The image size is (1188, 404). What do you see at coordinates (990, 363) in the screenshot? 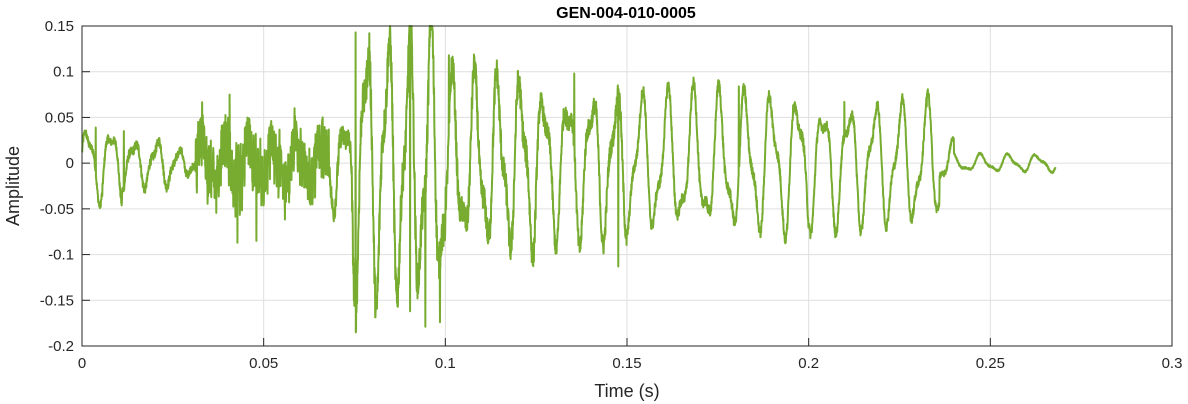
I see `x-tick-label: 0.25` at bounding box center [990, 363].